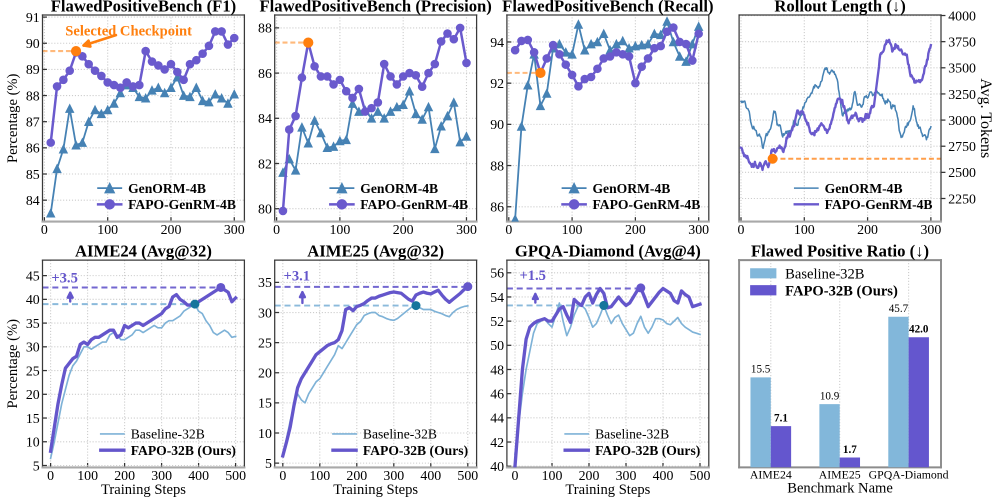  I want to click on svg-text: AIME25, so click(840, 474).